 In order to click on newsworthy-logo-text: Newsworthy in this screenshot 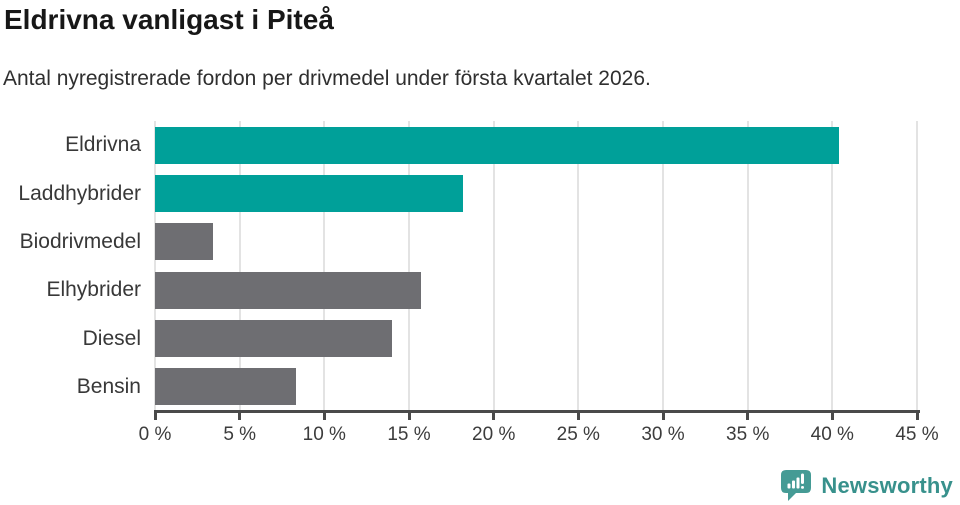, I will do `click(887, 485)`.